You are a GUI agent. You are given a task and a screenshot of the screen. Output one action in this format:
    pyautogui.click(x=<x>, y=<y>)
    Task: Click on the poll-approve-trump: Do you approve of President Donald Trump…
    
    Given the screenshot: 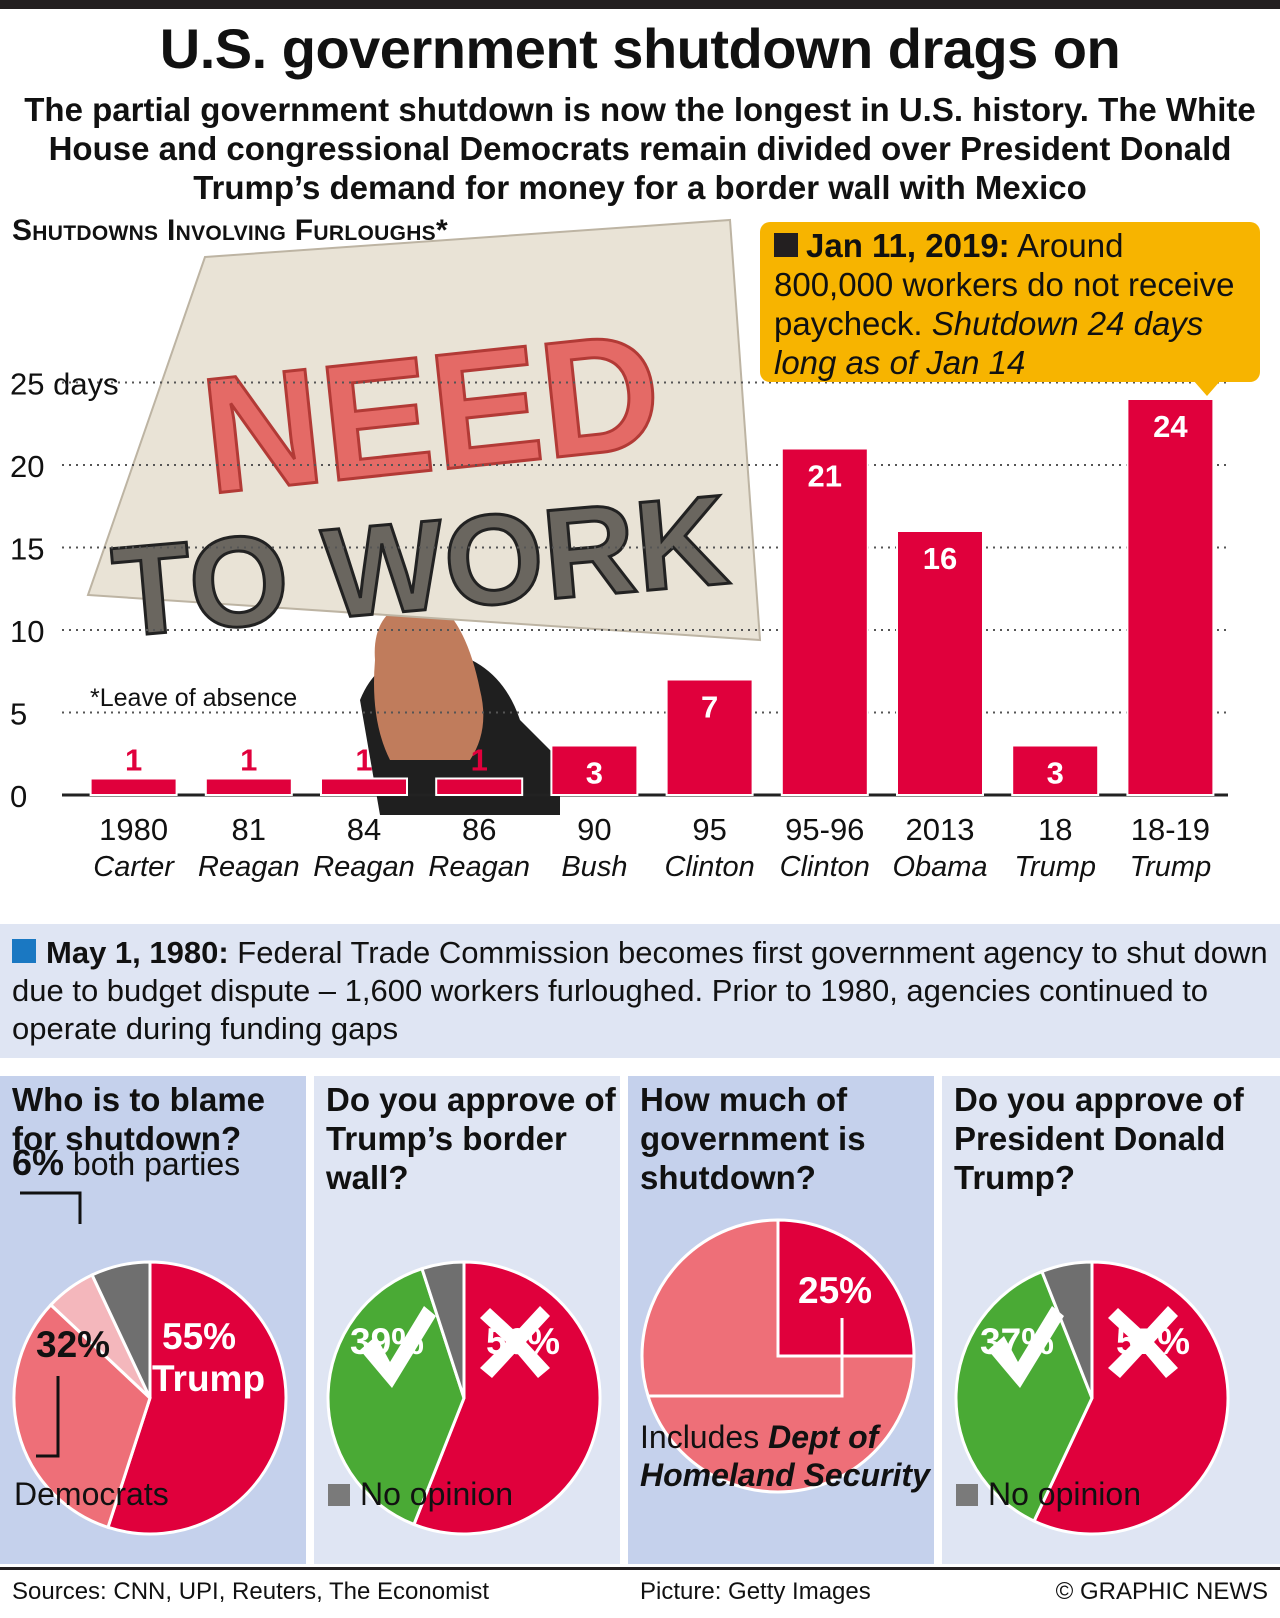 What is the action you would take?
    pyautogui.click(x=1111, y=1320)
    